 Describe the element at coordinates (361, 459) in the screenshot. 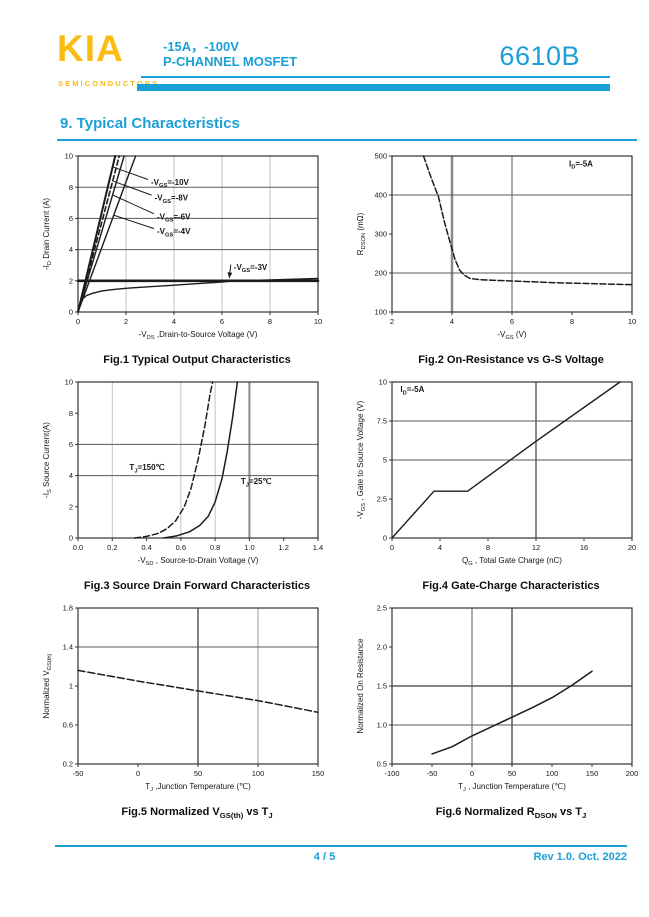

I see `fig4-ylabel: -VGS , Gate to Source Voltage (V)` at that location.